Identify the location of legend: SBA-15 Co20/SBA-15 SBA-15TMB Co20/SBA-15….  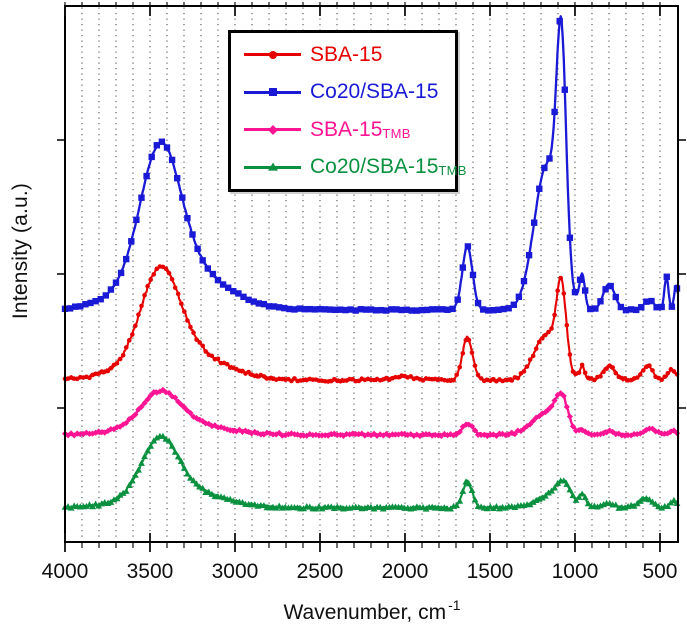
(347, 111).